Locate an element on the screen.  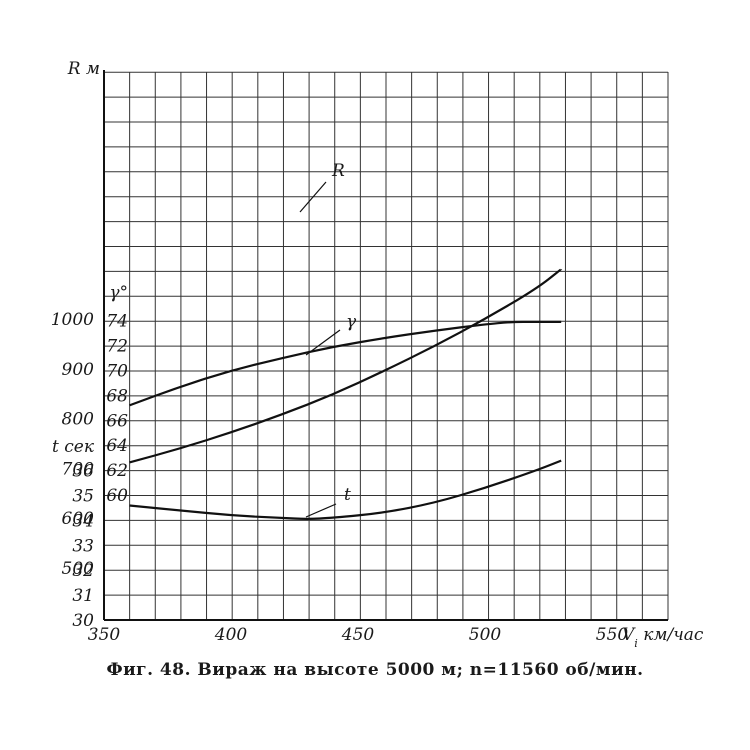
series-label-leader-gamma is located at coordinates (323, 342).